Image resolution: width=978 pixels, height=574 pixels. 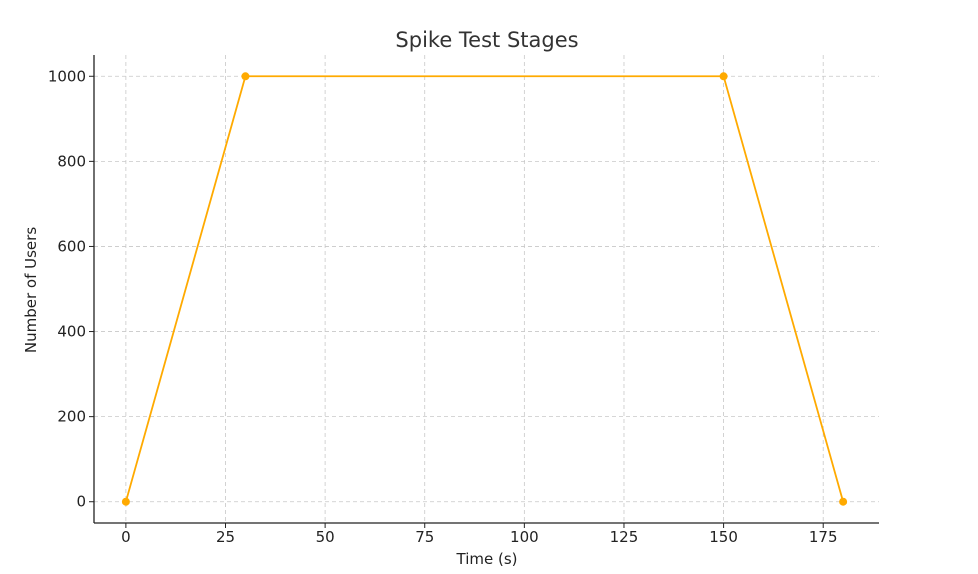 What do you see at coordinates (723, 537) in the screenshot?
I see `x-tick-label-6: 150` at bounding box center [723, 537].